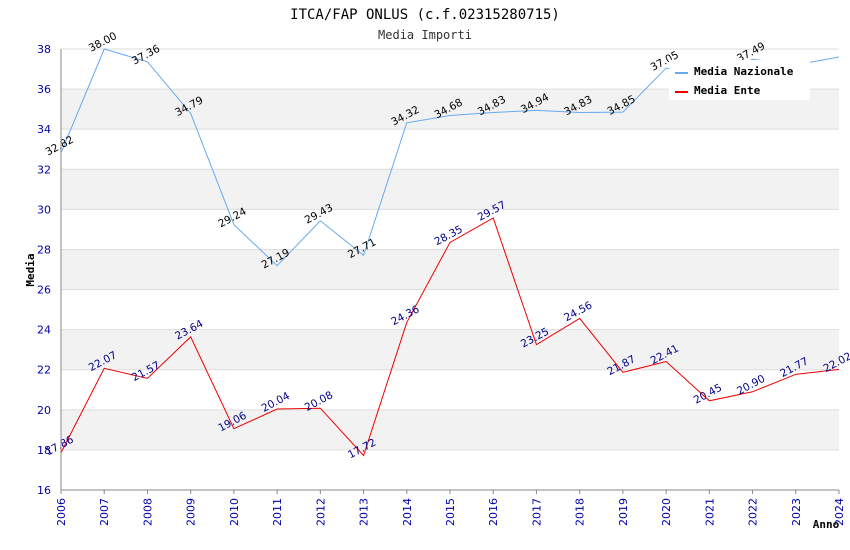 This screenshot has height=550, width=850. I want to click on data-label-nazionale: 32.82, so click(60, 146).